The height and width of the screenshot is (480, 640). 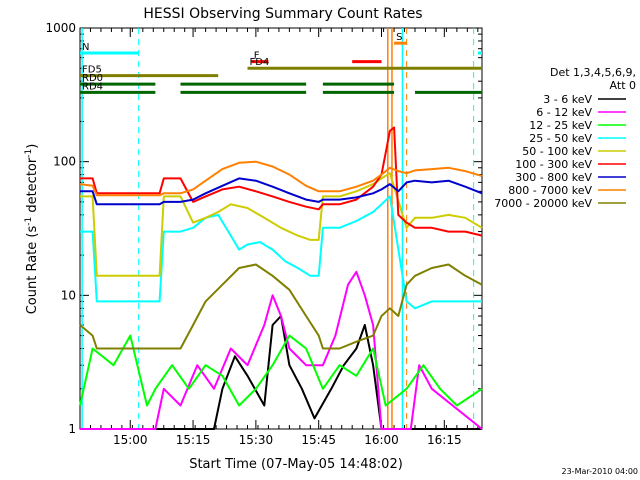 What do you see at coordinates (543, 203) in the screenshot?
I see `legend-label: 7000 - 20000 keV` at bounding box center [543, 203].